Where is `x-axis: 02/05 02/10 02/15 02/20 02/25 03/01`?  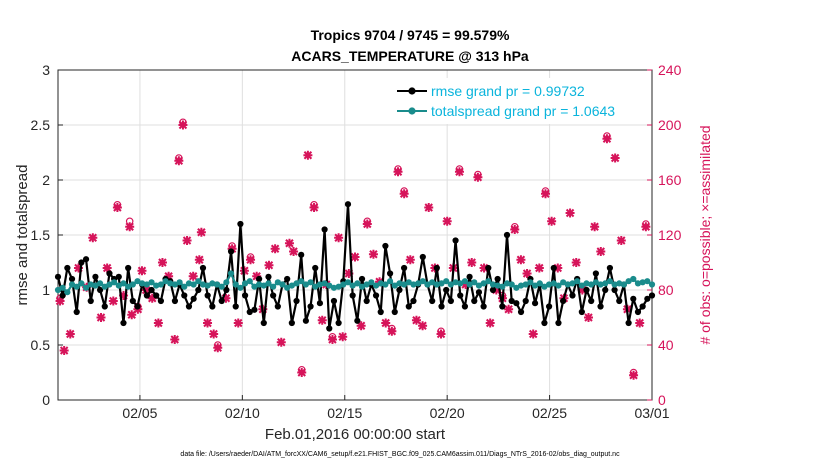
x-axis: 02/05 02/10 02/15 02/20 02/25 03/01 is located at coordinates (396, 408).